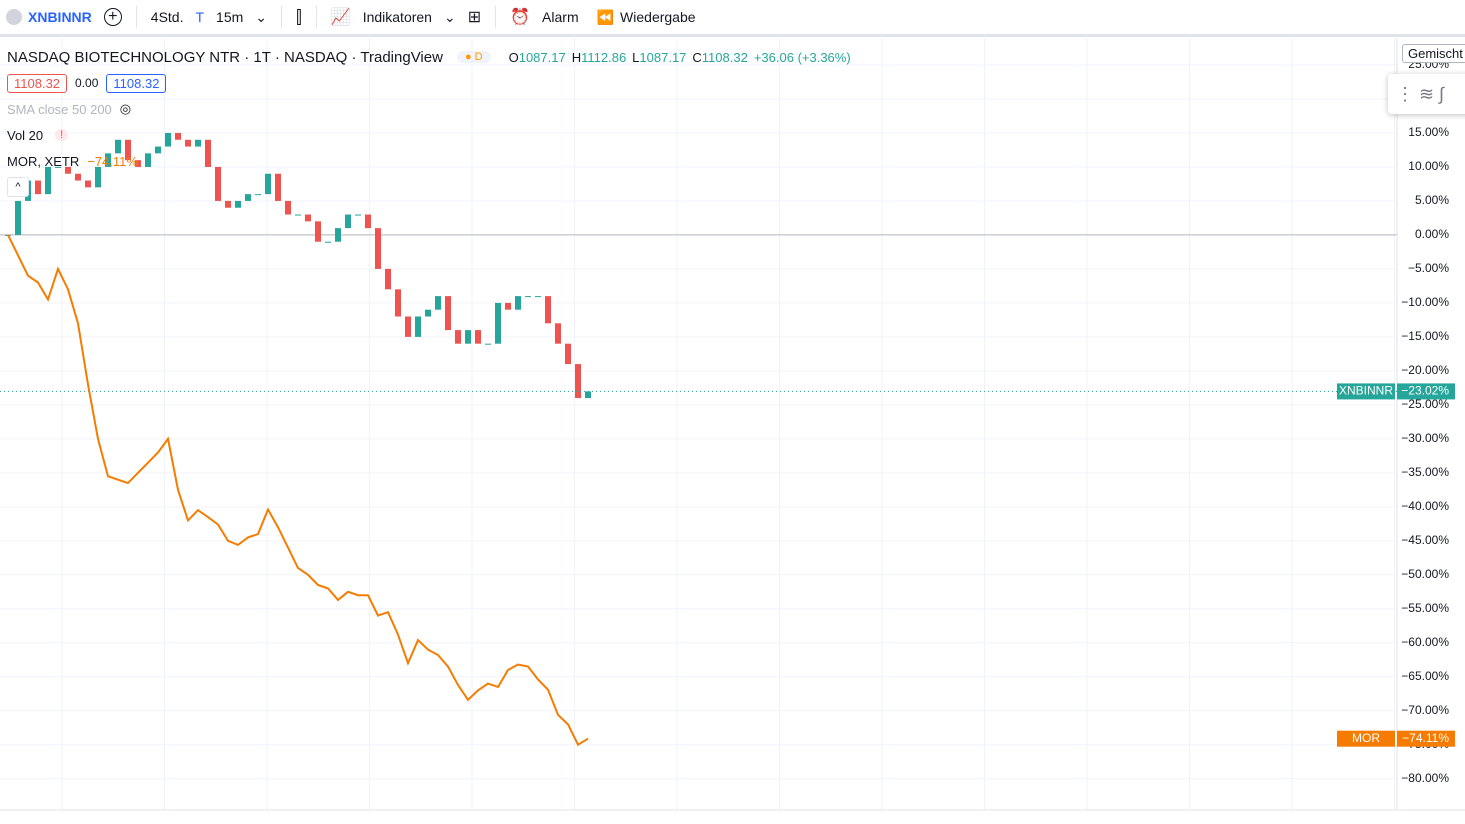 This screenshot has width=1465, height=824. What do you see at coordinates (802, 57) in the screenshot?
I see `change: +36.06 (+3.36%)` at bounding box center [802, 57].